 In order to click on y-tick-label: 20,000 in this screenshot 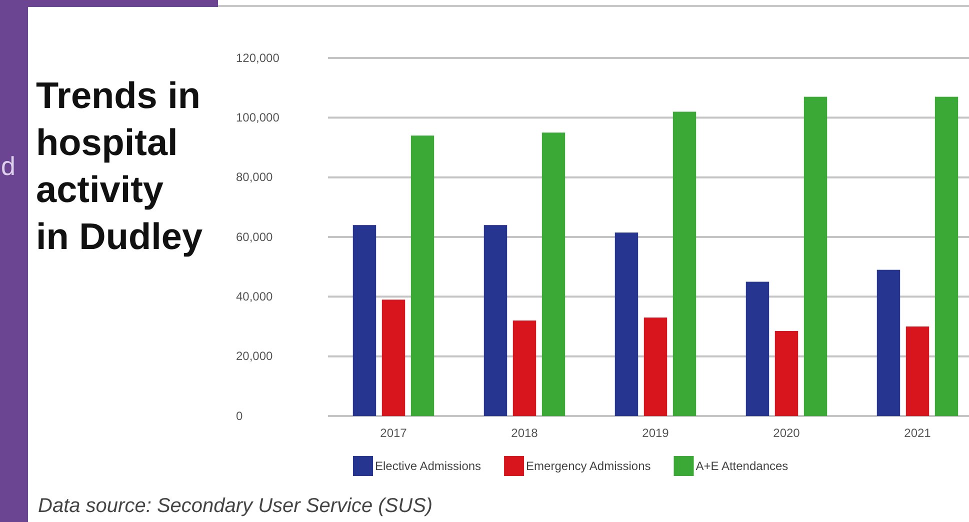, I will do `click(255, 356)`.